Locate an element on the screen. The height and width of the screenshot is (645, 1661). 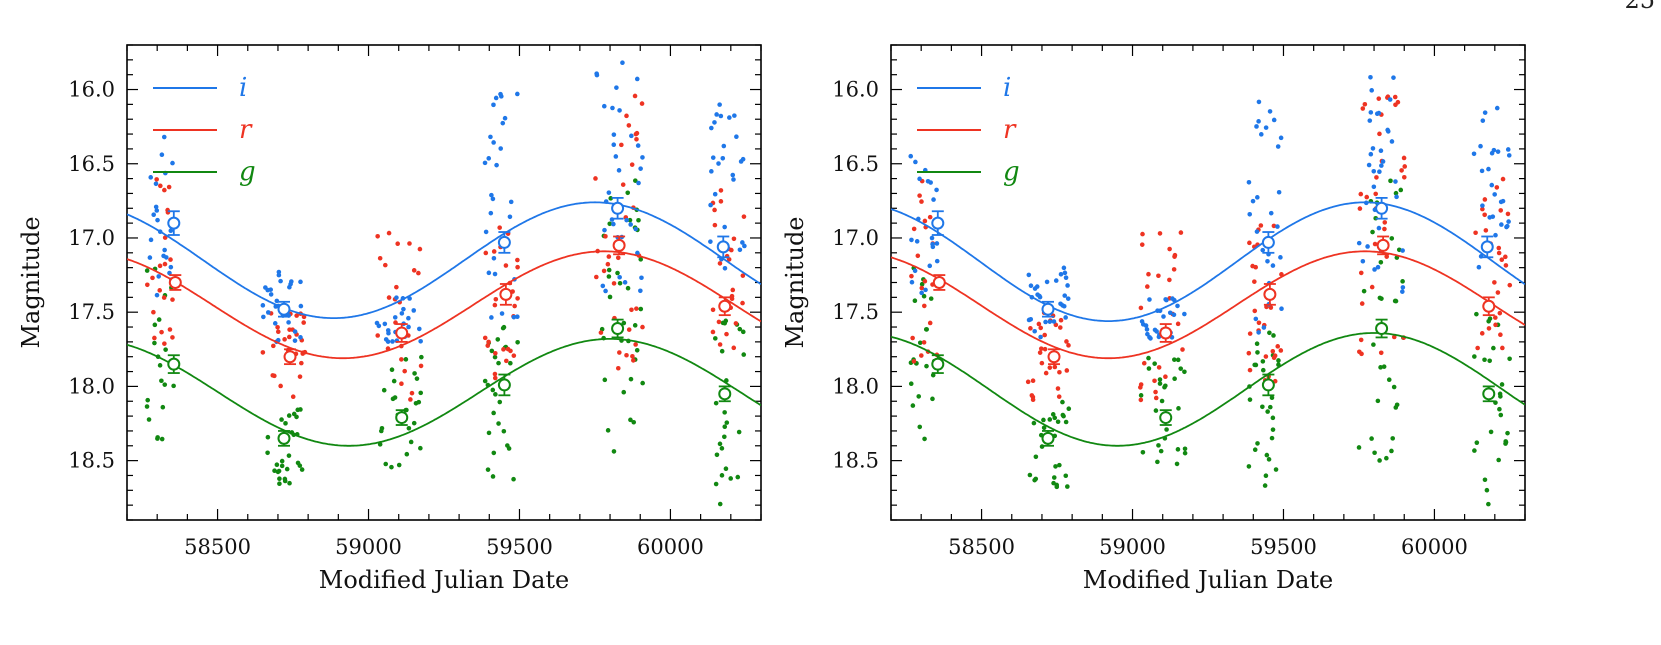
legend-label-r: r is located at coordinates (1010, 130).